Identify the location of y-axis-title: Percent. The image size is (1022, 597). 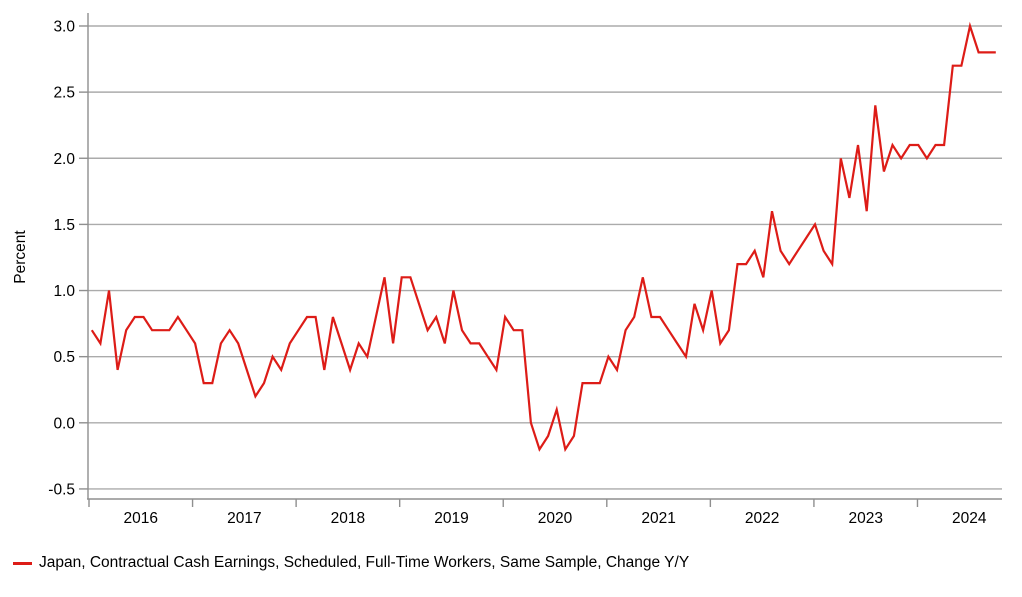
(20, 257).